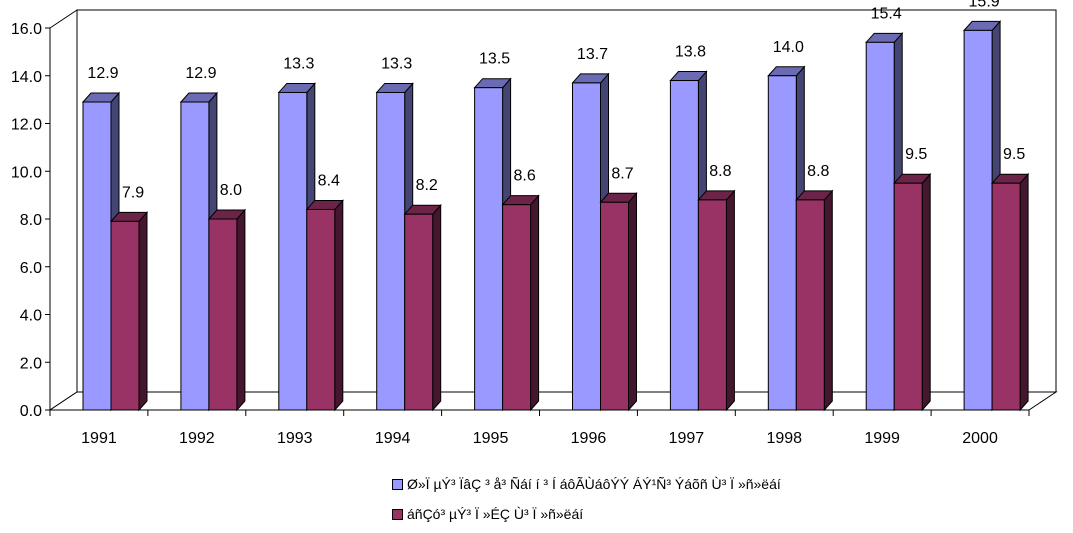  What do you see at coordinates (133, 192) in the screenshot?
I see `data-label-series-2: 7.9` at bounding box center [133, 192].